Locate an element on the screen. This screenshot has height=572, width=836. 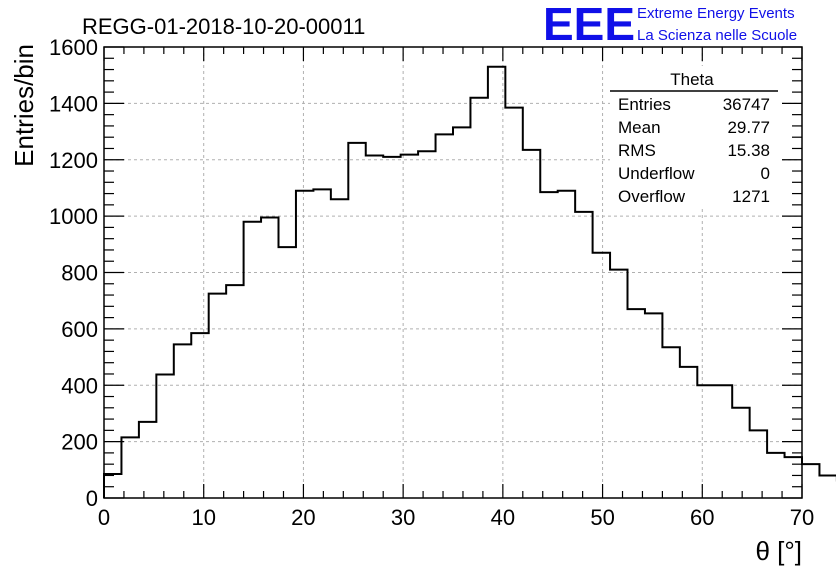
eee-logo-mark: EEE is located at coordinates (589, 25).